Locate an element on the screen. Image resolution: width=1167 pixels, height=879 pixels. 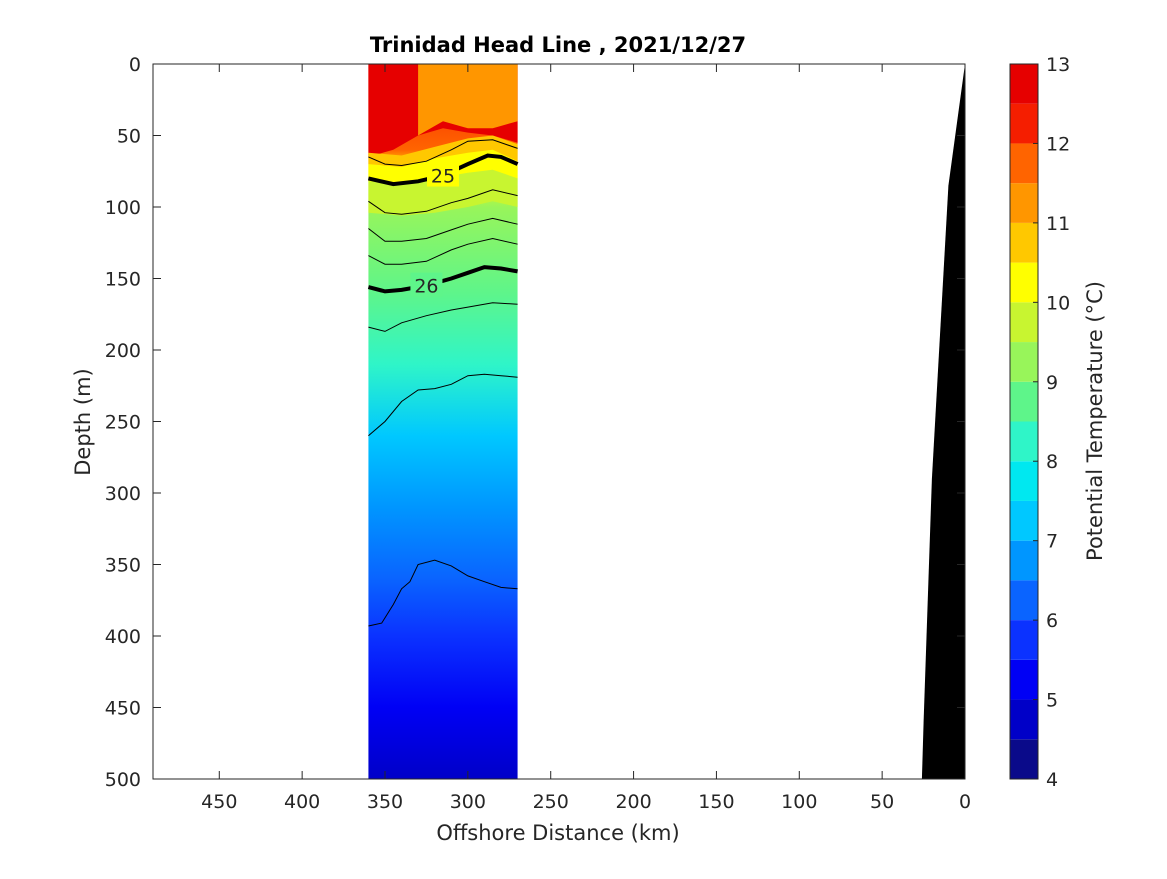
x-tick-label: 50 is located at coordinates (882, 802).